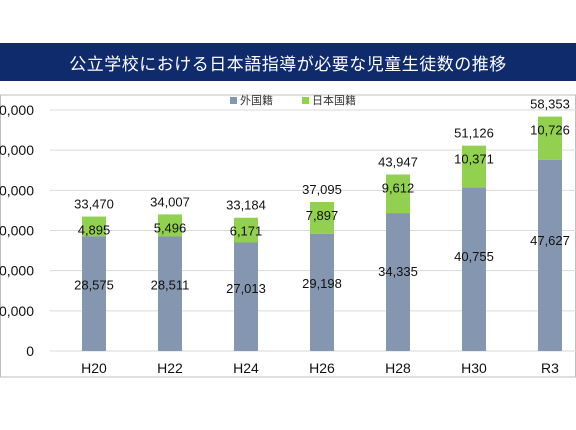 The height and width of the screenshot is (430, 576). Describe the element at coordinates (246, 205) in the screenshot. I see `label-total: 33,184` at that location.